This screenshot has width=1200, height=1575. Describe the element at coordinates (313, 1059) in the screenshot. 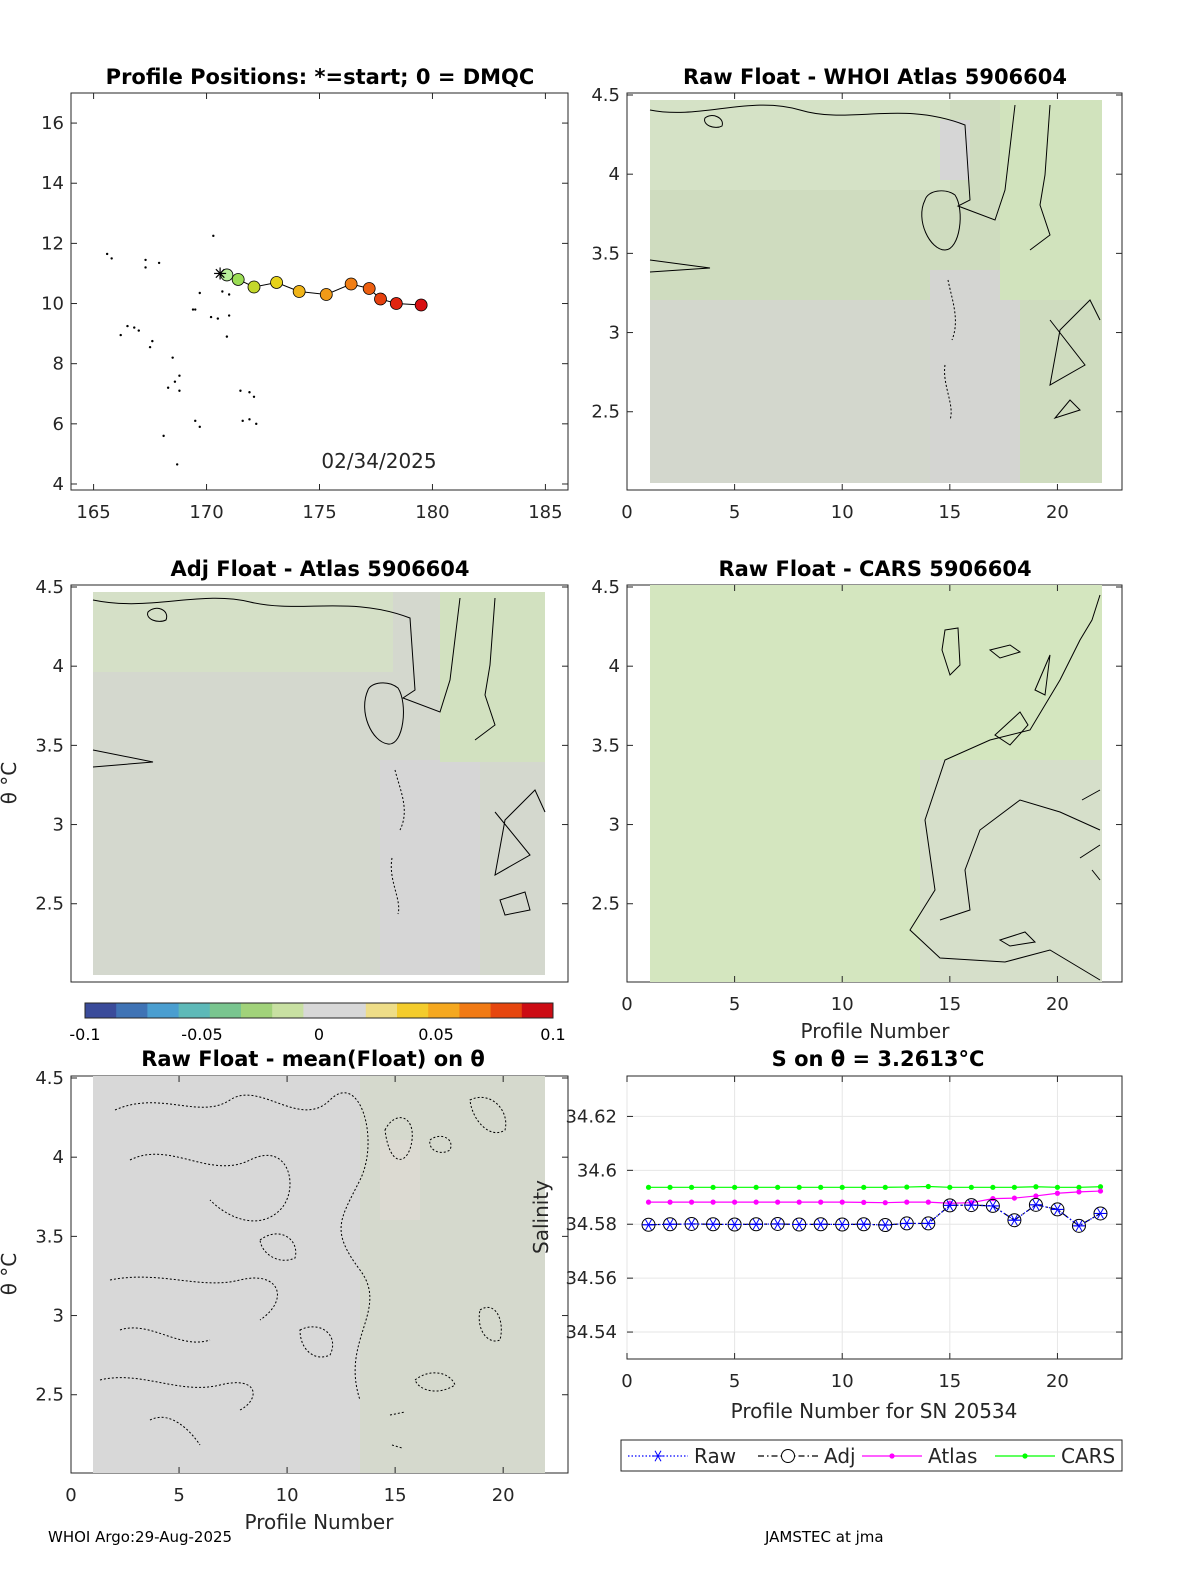

I see `raw-mean-title: Raw Float - mean(Float) on θ` at that location.